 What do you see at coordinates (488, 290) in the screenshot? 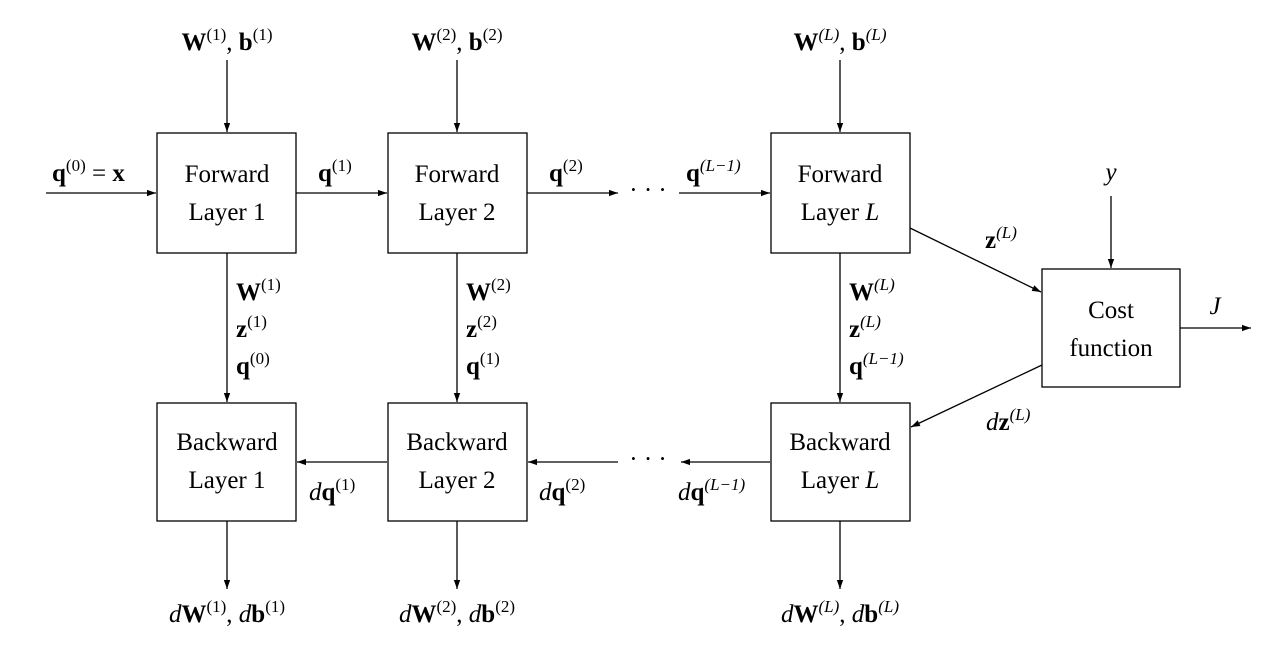
I see `cache-W-label-2: W(2)` at bounding box center [488, 290].